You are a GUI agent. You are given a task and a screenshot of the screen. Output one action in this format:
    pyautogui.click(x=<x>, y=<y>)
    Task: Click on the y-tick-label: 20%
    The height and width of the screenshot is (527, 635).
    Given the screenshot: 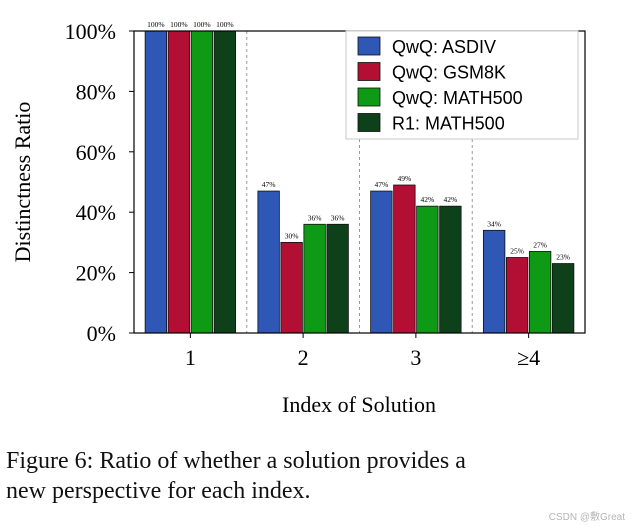 What is the action you would take?
    pyautogui.click(x=96, y=273)
    